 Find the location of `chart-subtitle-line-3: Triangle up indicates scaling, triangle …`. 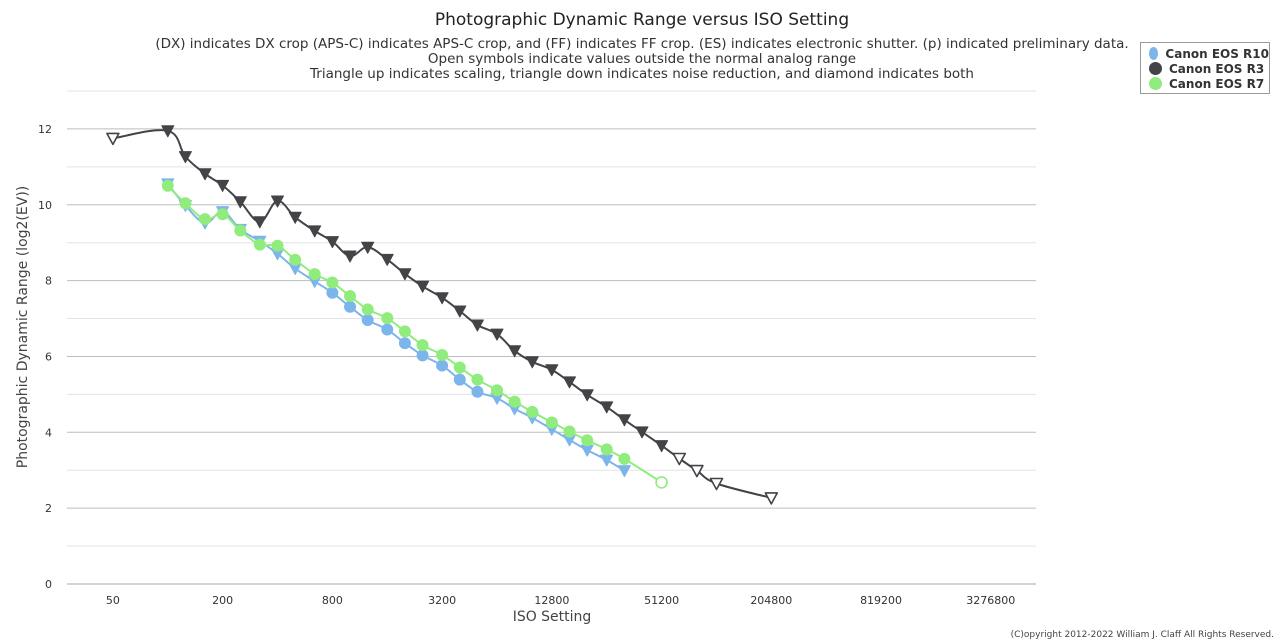

chart-subtitle-line-3: Triangle up indicates scaling, triangle … is located at coordinates (641, 74).